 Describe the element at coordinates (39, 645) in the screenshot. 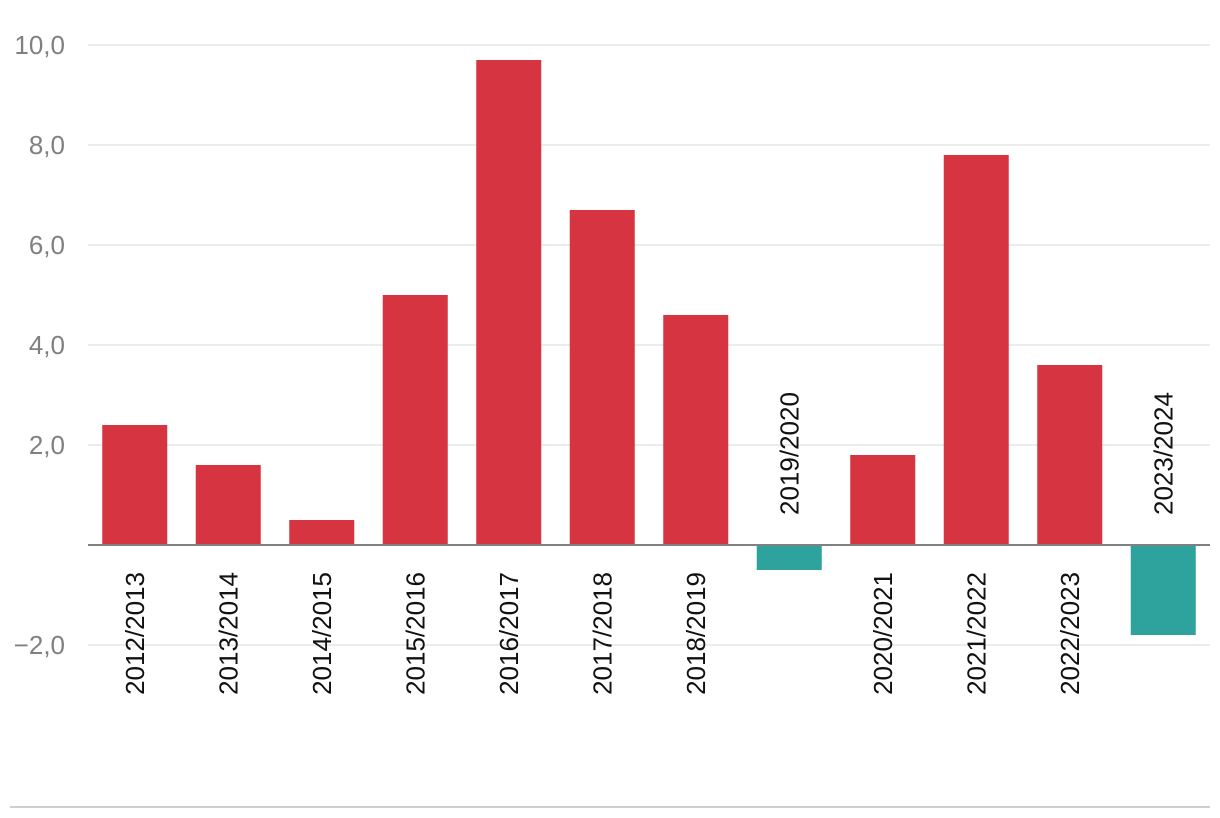

I see `y-tick-label: −2,0` at that location.